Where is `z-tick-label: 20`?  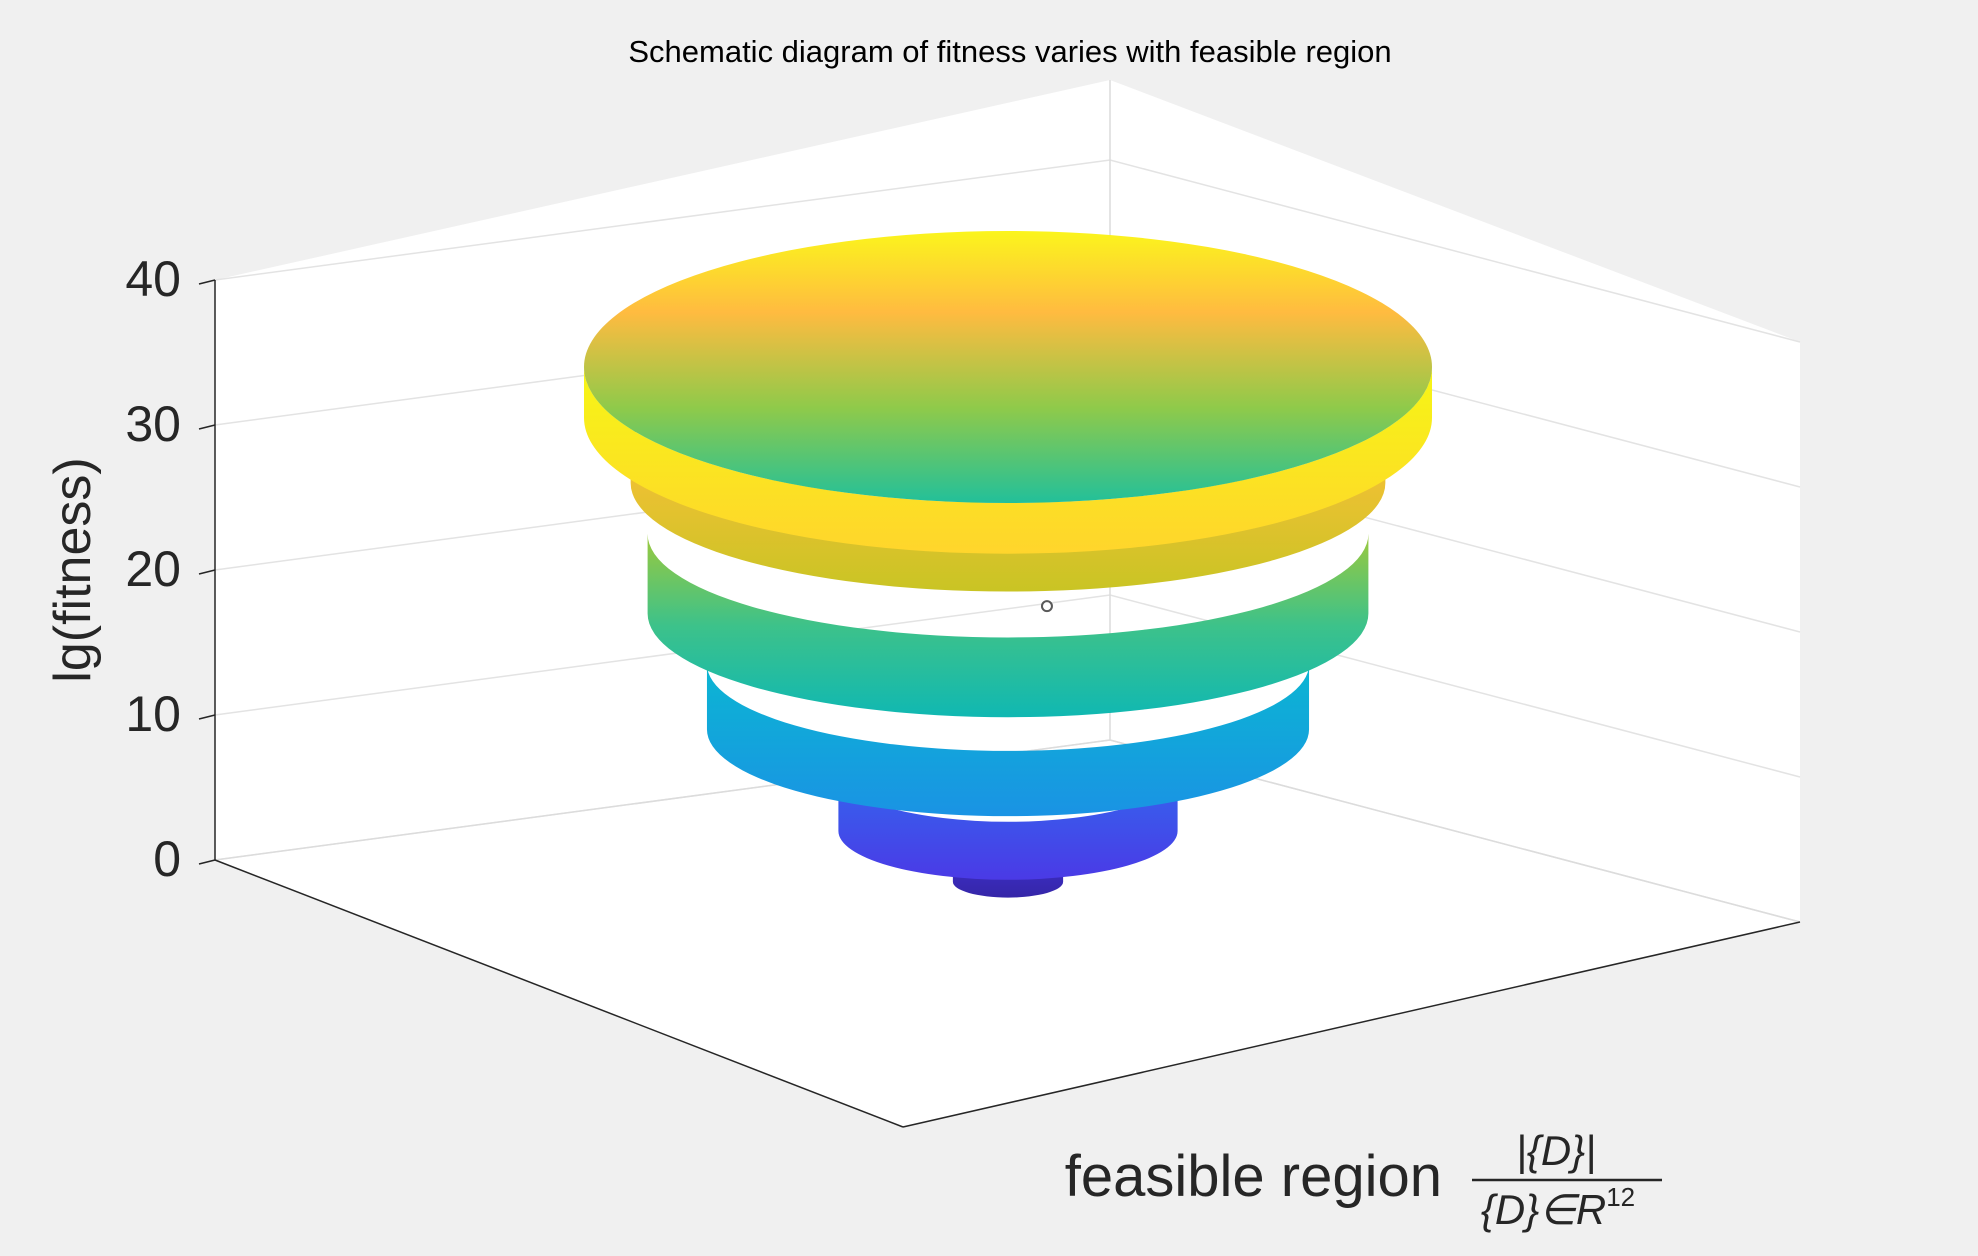
z-tick-label: 20 is located at coordinates (153, 569).